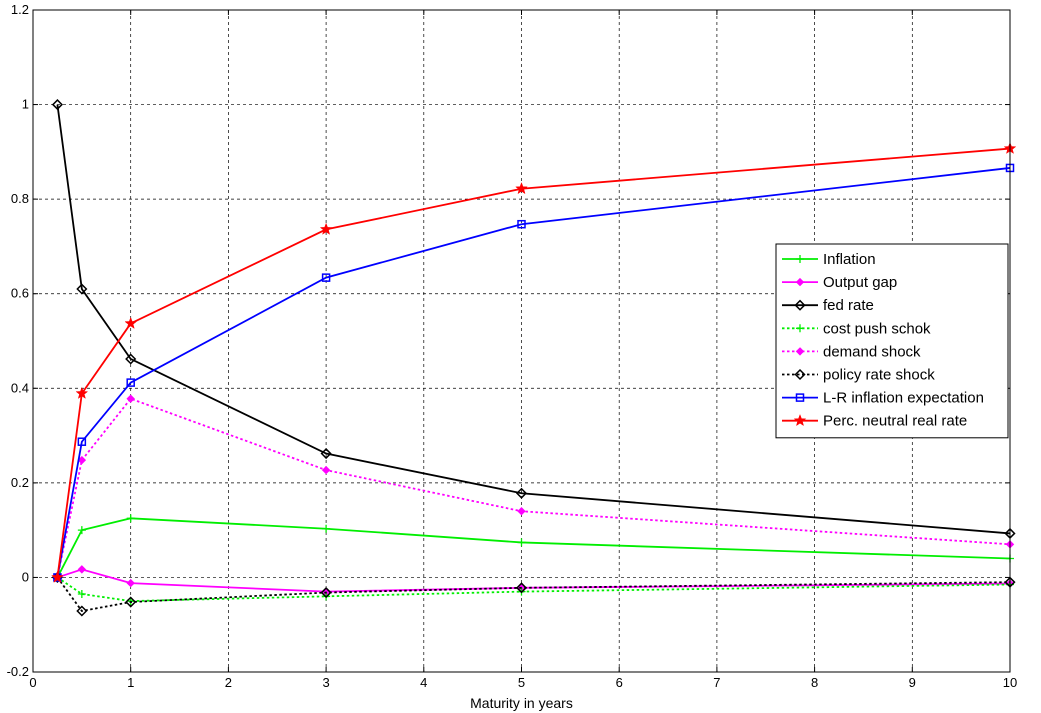  Describe the element at coordinates (20, 293) in the screenshot. I see `y-tick-label: 0.6` at that location.